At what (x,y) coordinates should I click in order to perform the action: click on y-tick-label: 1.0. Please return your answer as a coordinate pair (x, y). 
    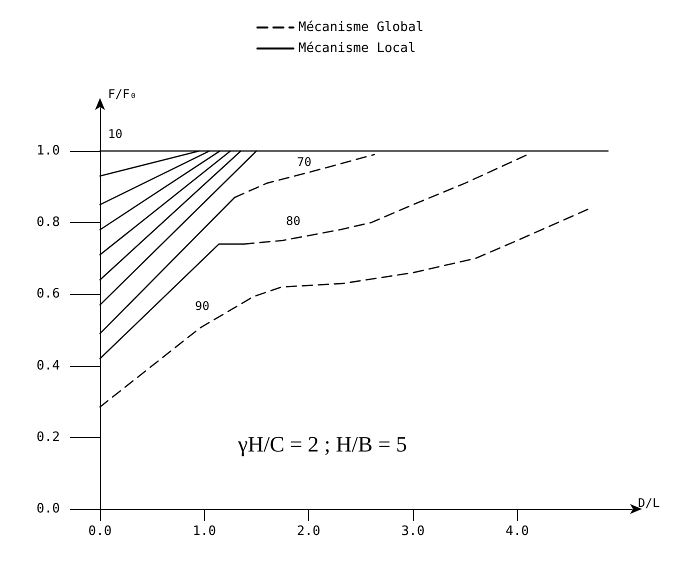
    Looking at the image, I should click on (48, 150).